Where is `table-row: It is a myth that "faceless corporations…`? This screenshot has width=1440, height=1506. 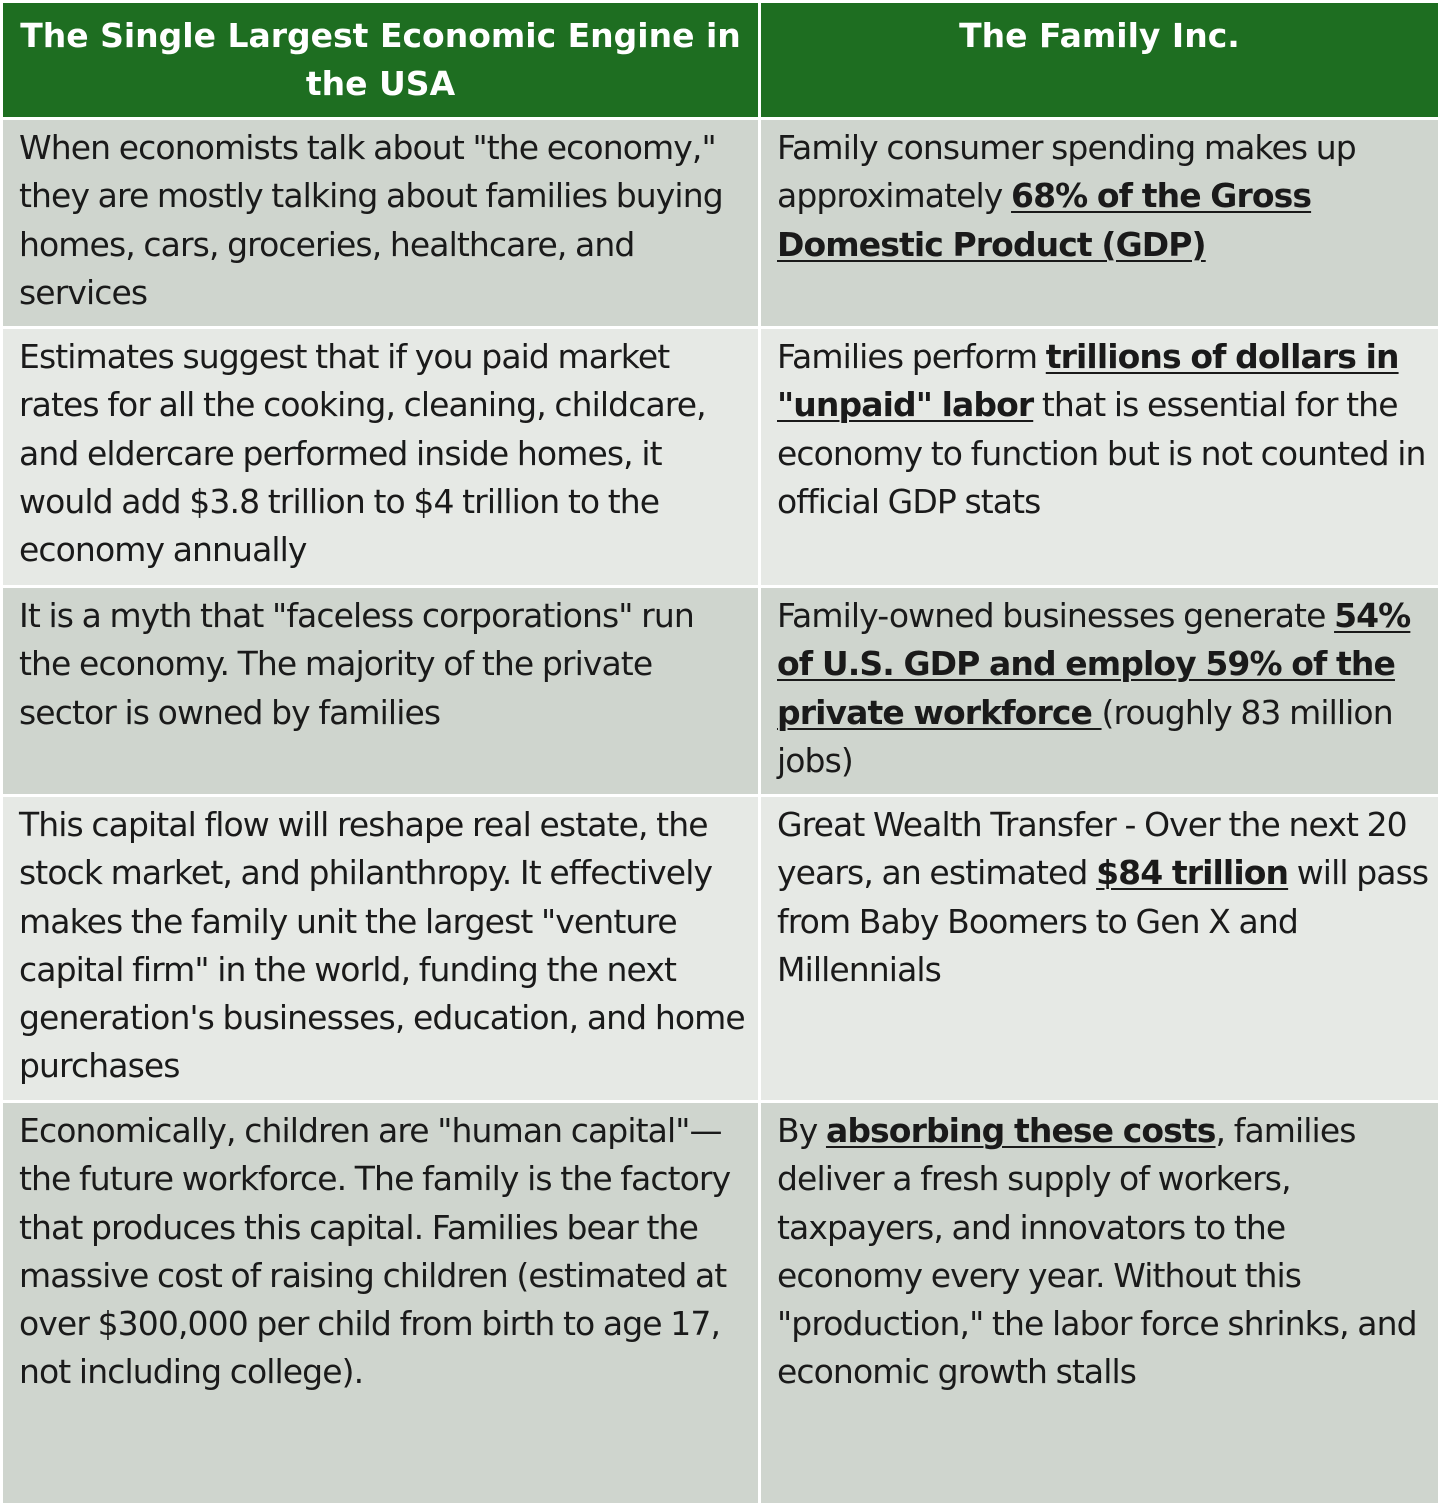
table-row: It is a myth that "faceless corporations… is located at coordinates (720, 691).